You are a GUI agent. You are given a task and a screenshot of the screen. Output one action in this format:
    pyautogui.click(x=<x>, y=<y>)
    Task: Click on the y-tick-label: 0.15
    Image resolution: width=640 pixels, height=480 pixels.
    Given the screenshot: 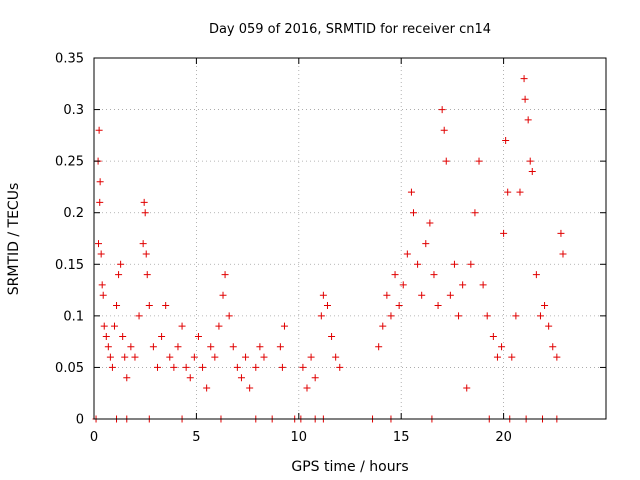 What is the action you would take?
    pyautogui.click(x=69, y=265)
    